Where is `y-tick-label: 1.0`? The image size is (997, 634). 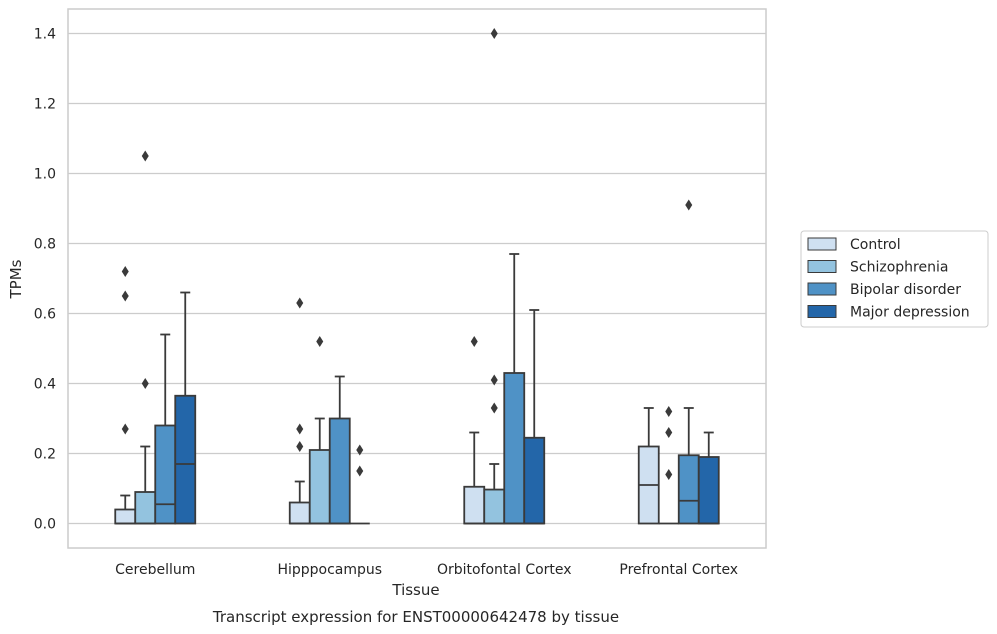 y-tick-label: 1.0 is located at coordinates (45, 175).